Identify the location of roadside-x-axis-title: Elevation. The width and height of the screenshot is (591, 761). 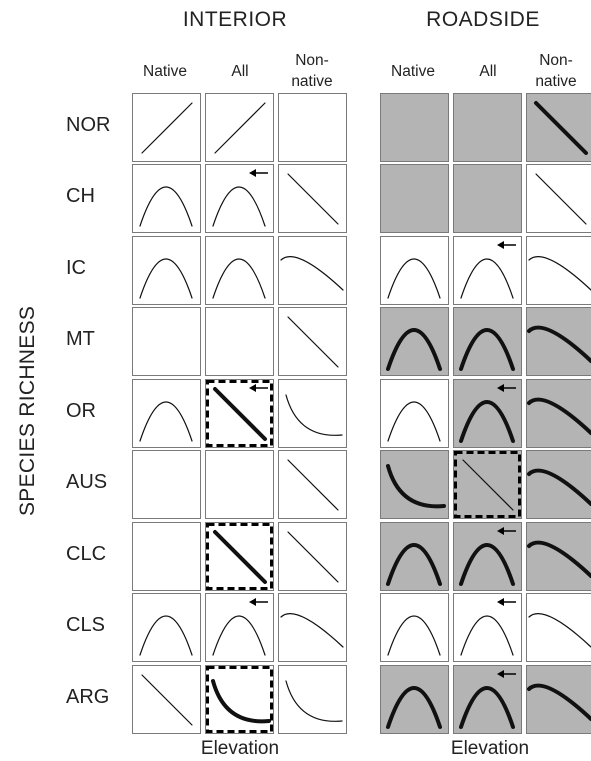
(490, 748).